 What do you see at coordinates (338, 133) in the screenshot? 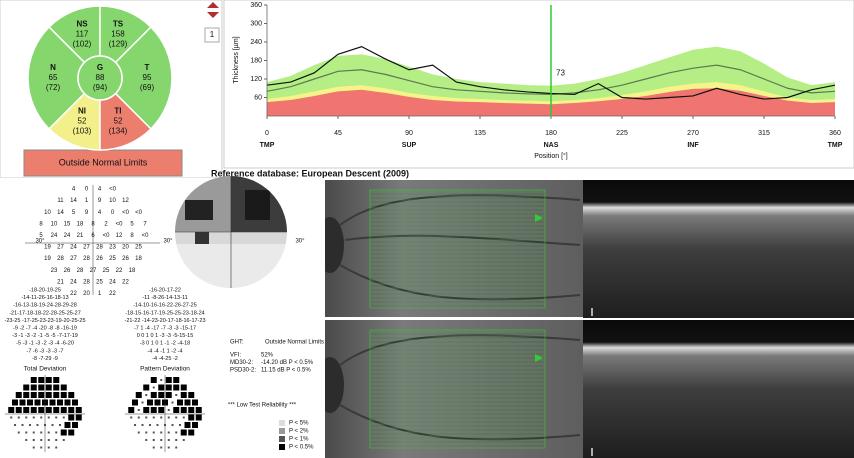
I see `x-tick-label: 45` at bounding box center [338, 133].